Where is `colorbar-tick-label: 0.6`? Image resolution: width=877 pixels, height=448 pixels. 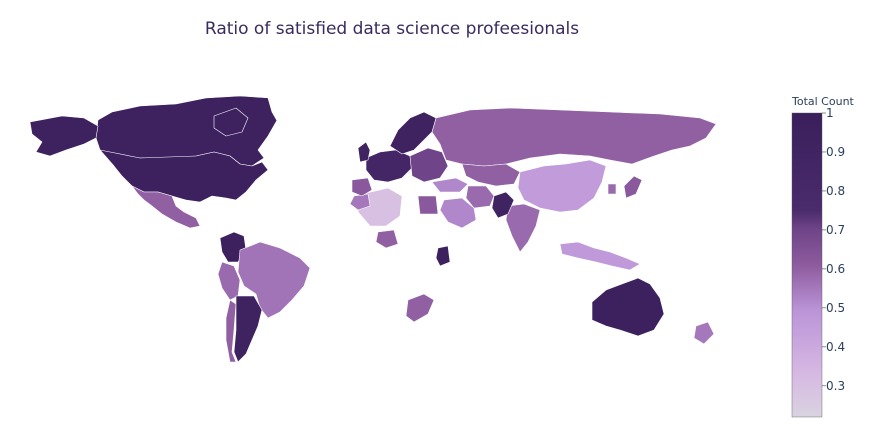 colorbar-tick-label: 0.6 is located at coordinates (835, 269).